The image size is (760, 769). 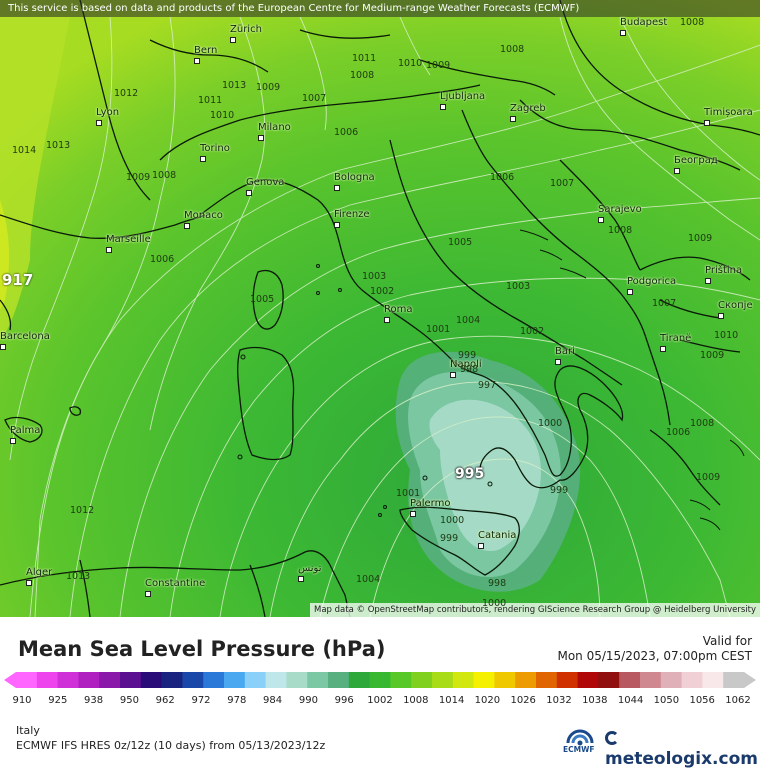 I want to click on city-label: Constantine, so click(x=175, y=589).